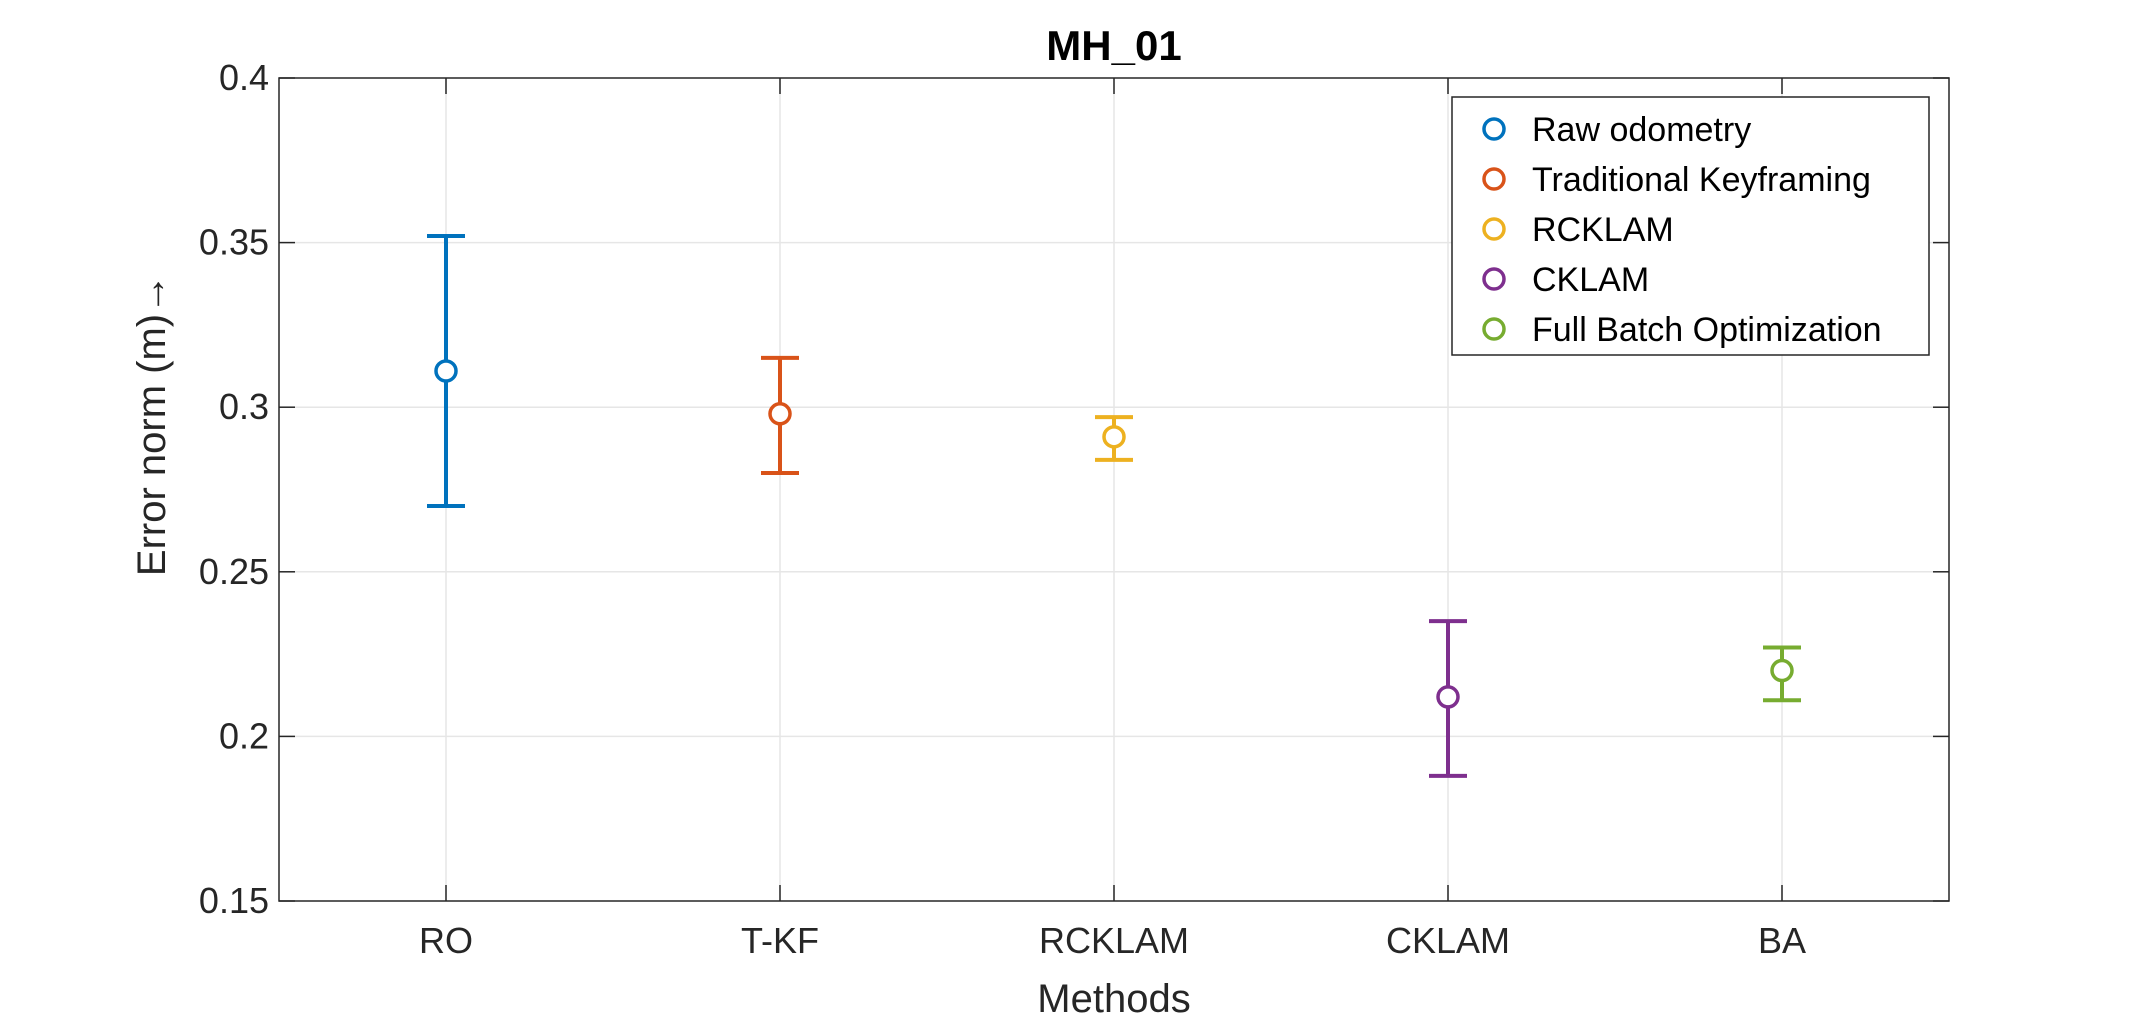 The width and height of the screenshot is (2134, 1017). I want to click on legend-item: RCKLAM, so click(1578, 230).